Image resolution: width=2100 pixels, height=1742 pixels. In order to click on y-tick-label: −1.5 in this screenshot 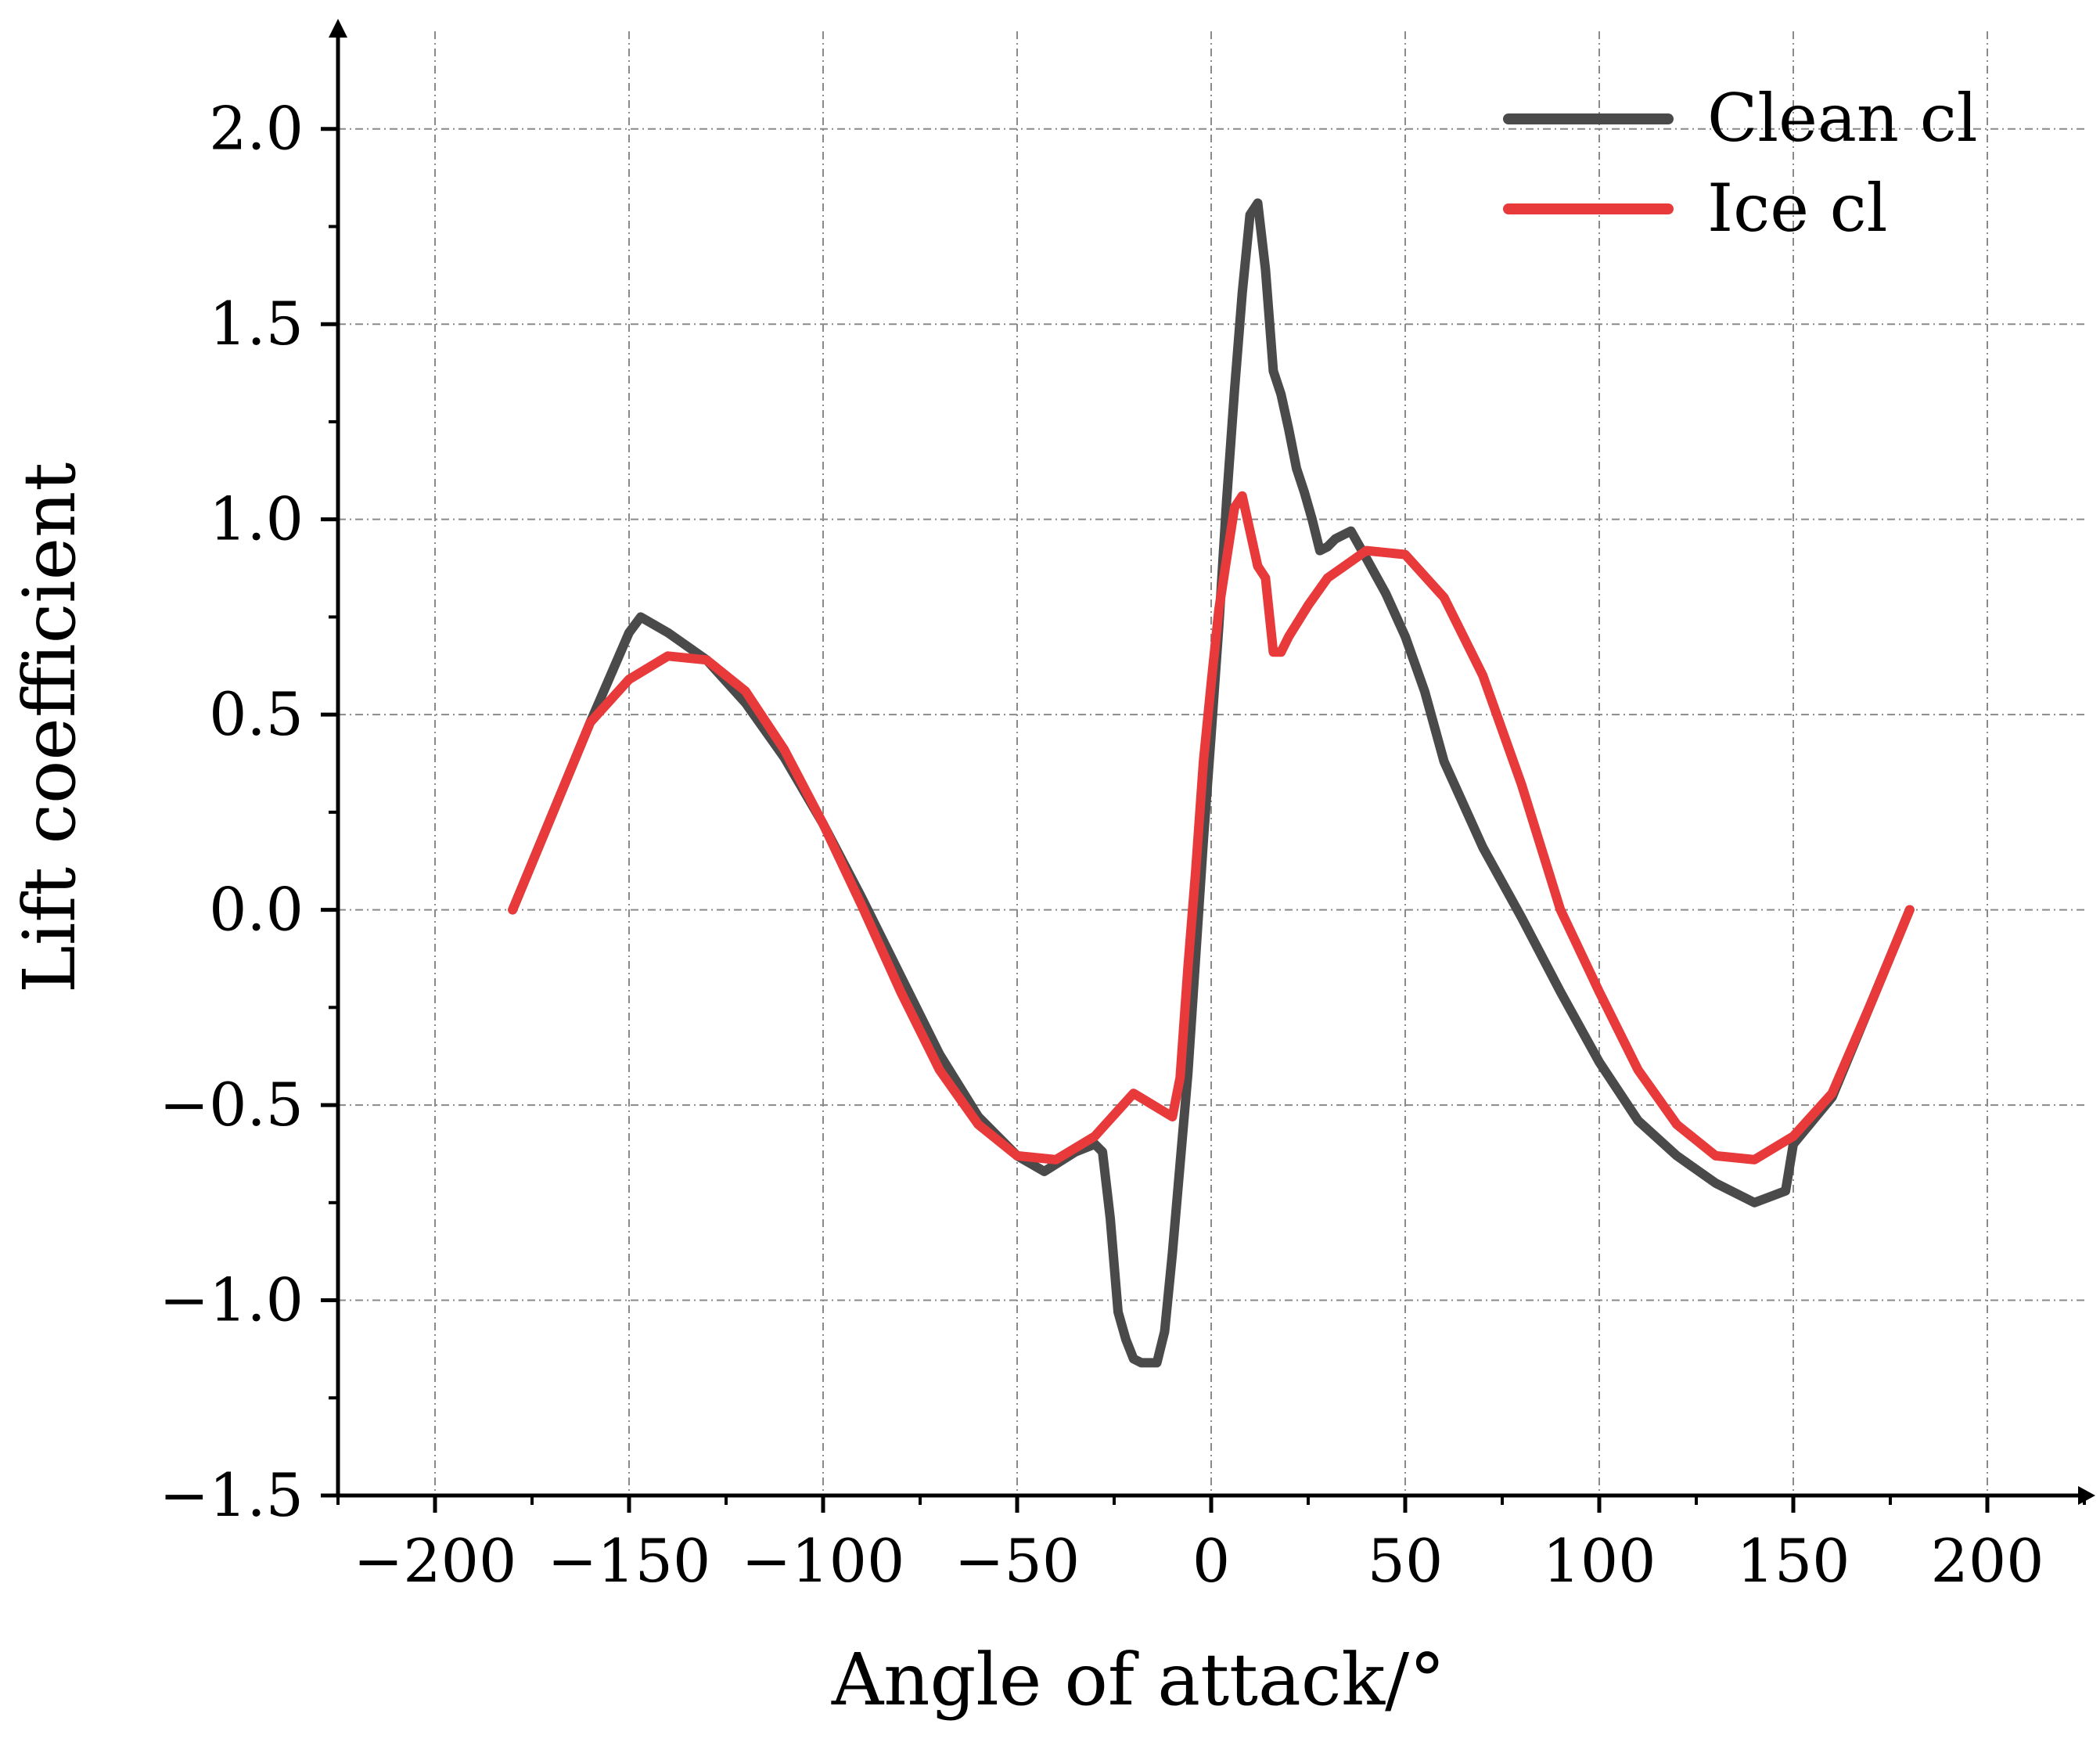, I will do `click(231, 1495)`.